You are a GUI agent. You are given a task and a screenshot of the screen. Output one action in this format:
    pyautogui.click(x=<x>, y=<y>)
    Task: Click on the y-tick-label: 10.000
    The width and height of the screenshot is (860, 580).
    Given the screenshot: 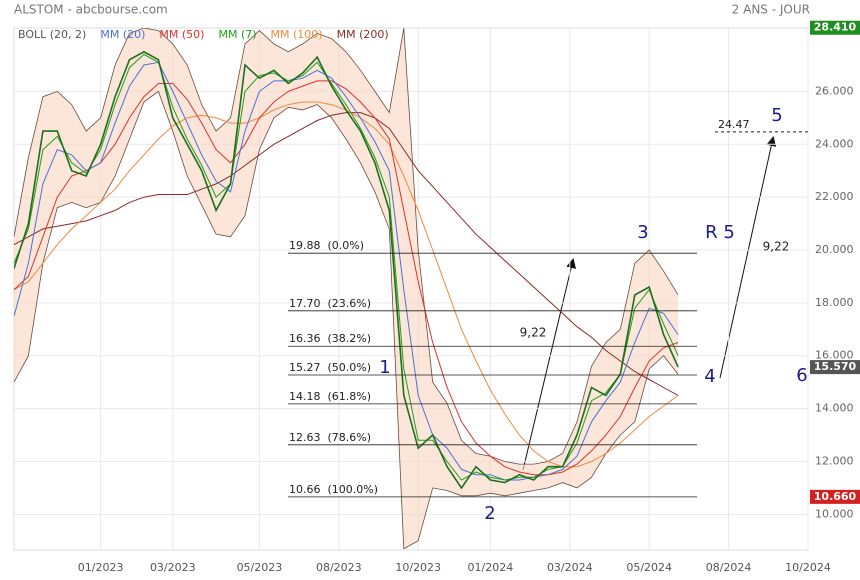 What is the action you would take?
    pyautogui.click(x=834, y=513)
    